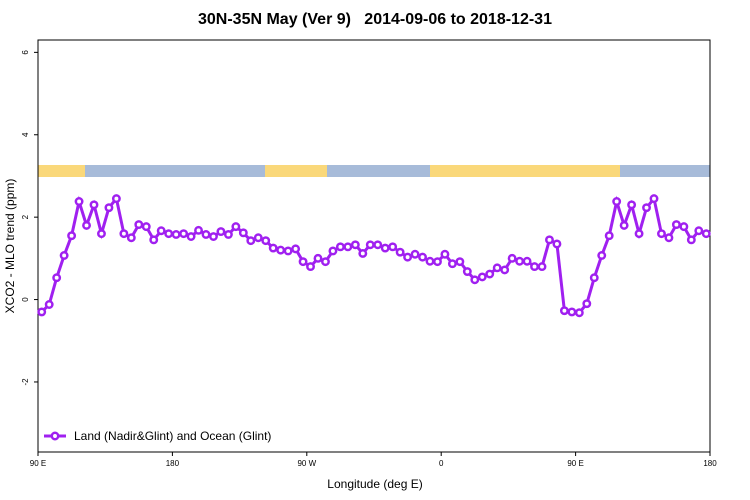 This screenshot has width=750, height=500. I want to click on y-tick-label: 4, so click(25, 134).